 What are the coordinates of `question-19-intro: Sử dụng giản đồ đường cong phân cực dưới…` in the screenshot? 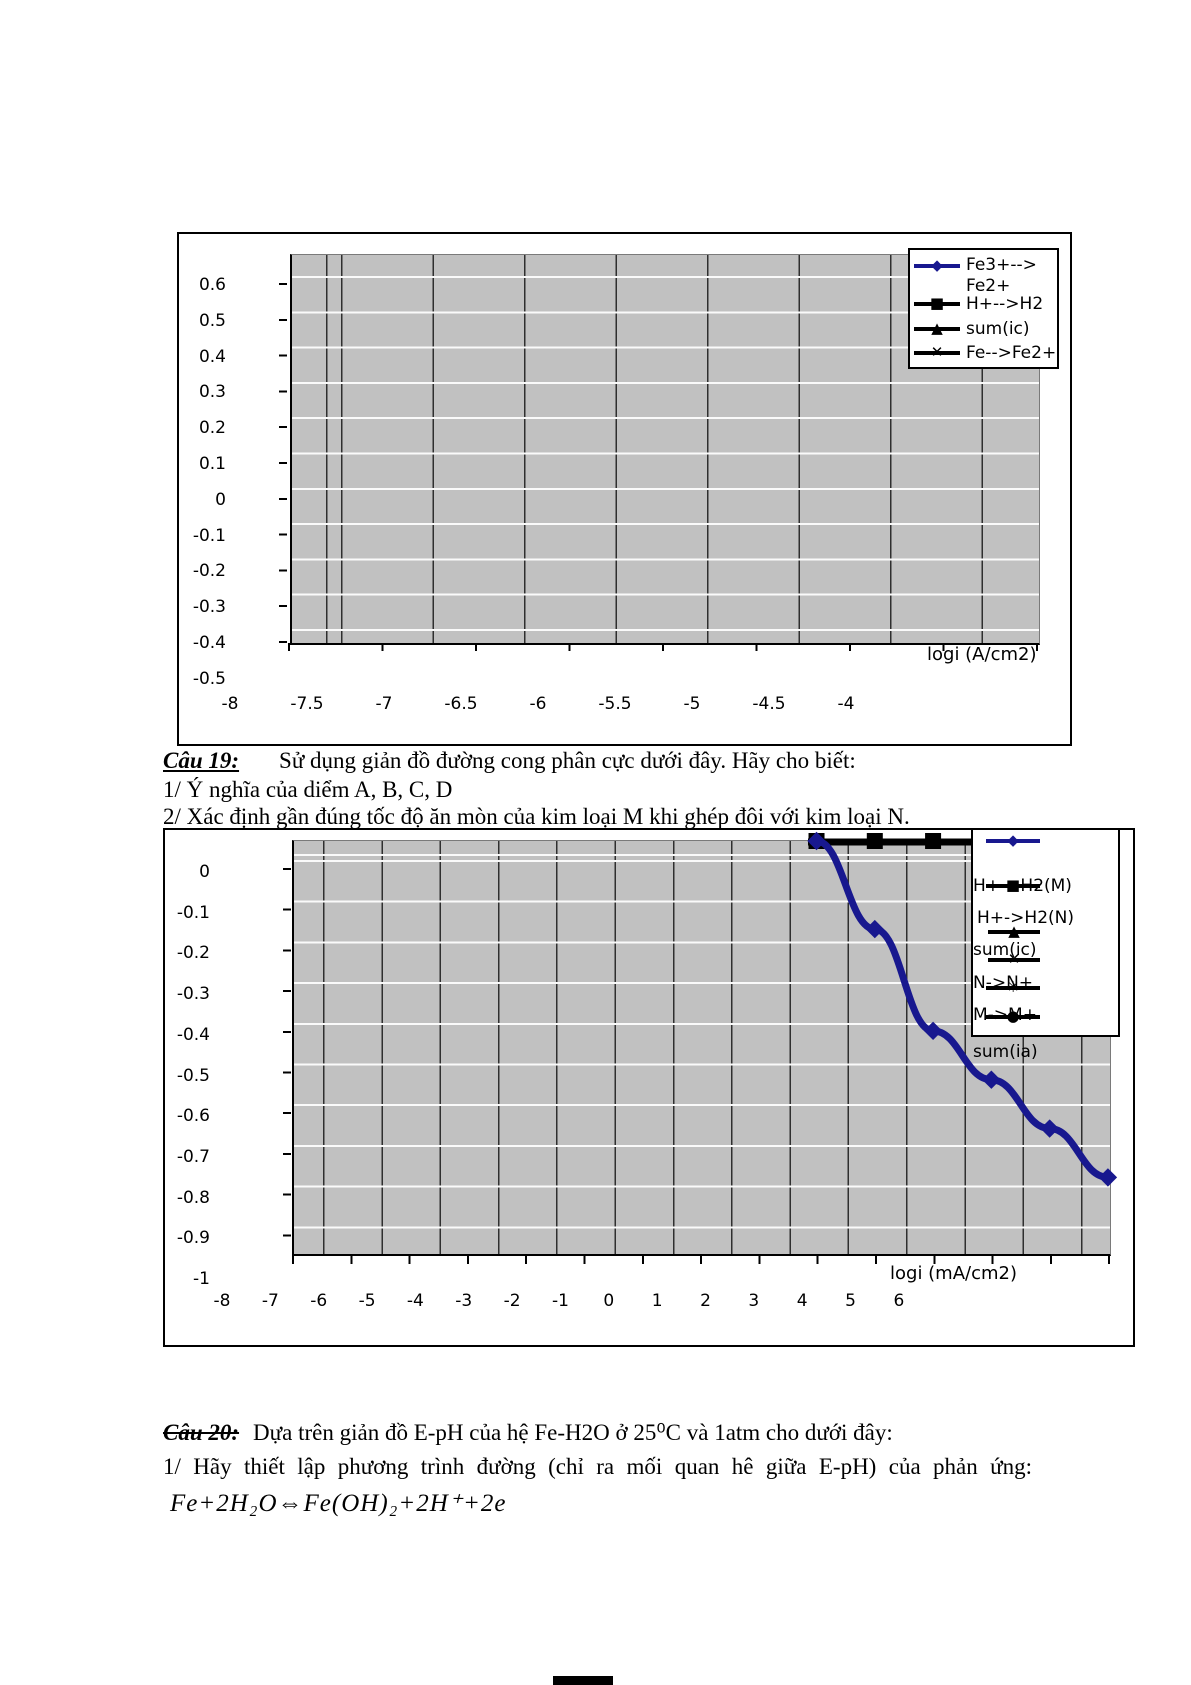 It's located at (567, 760).